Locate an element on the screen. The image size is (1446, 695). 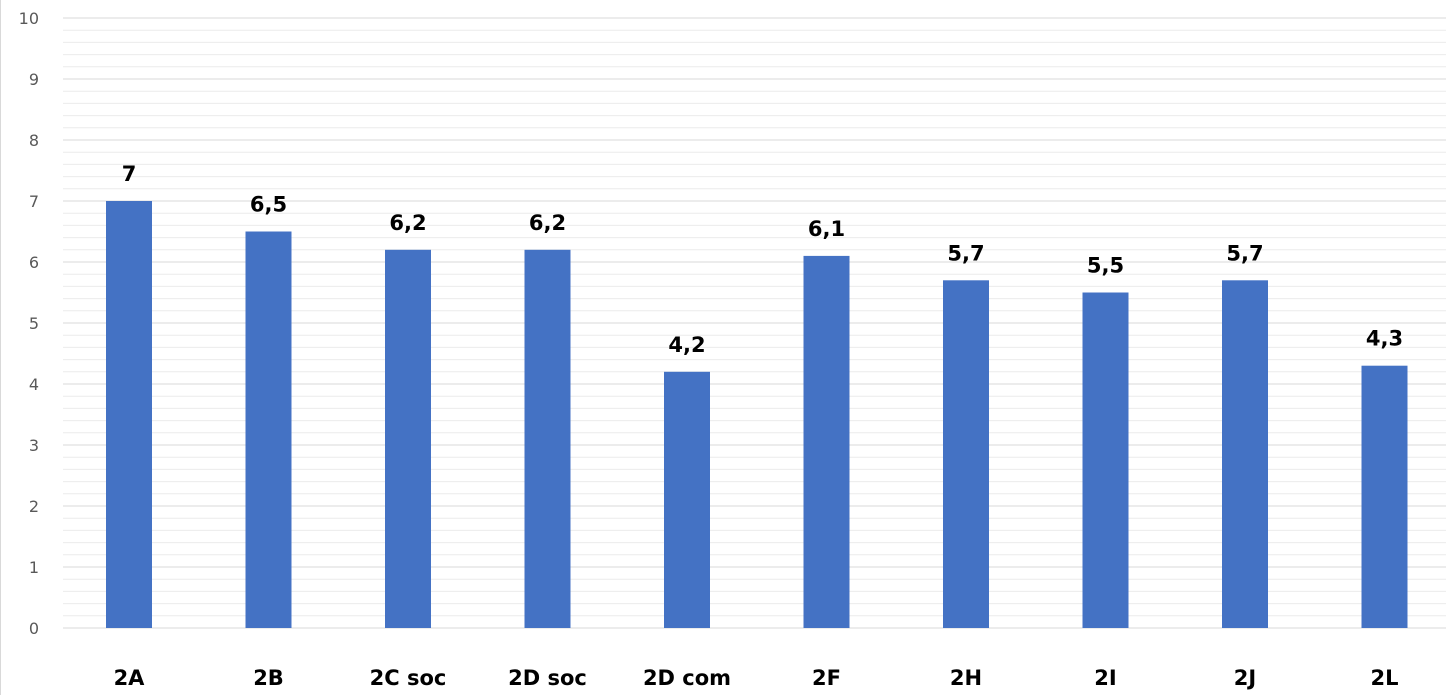
x-tick-label: 2I is located at coordinates (1105, 678).